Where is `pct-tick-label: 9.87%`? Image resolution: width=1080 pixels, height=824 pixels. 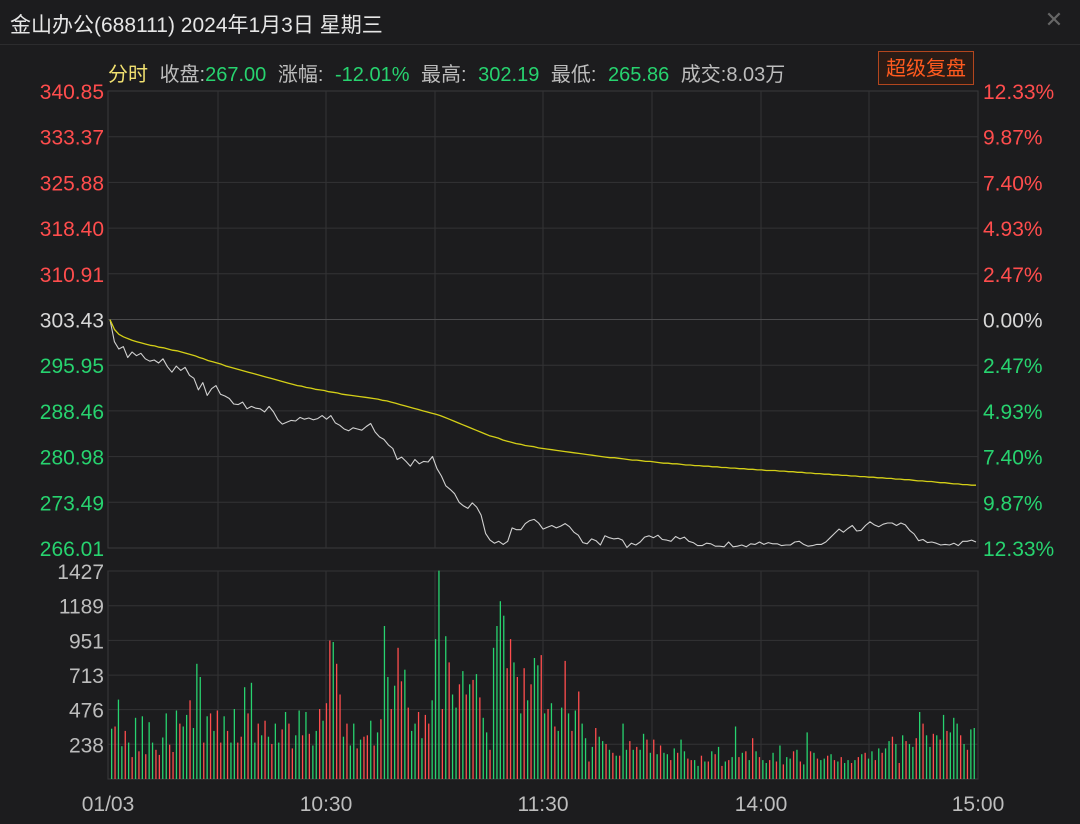 pct-tick-label: 9.87% is located at coordinates (1013, 138).